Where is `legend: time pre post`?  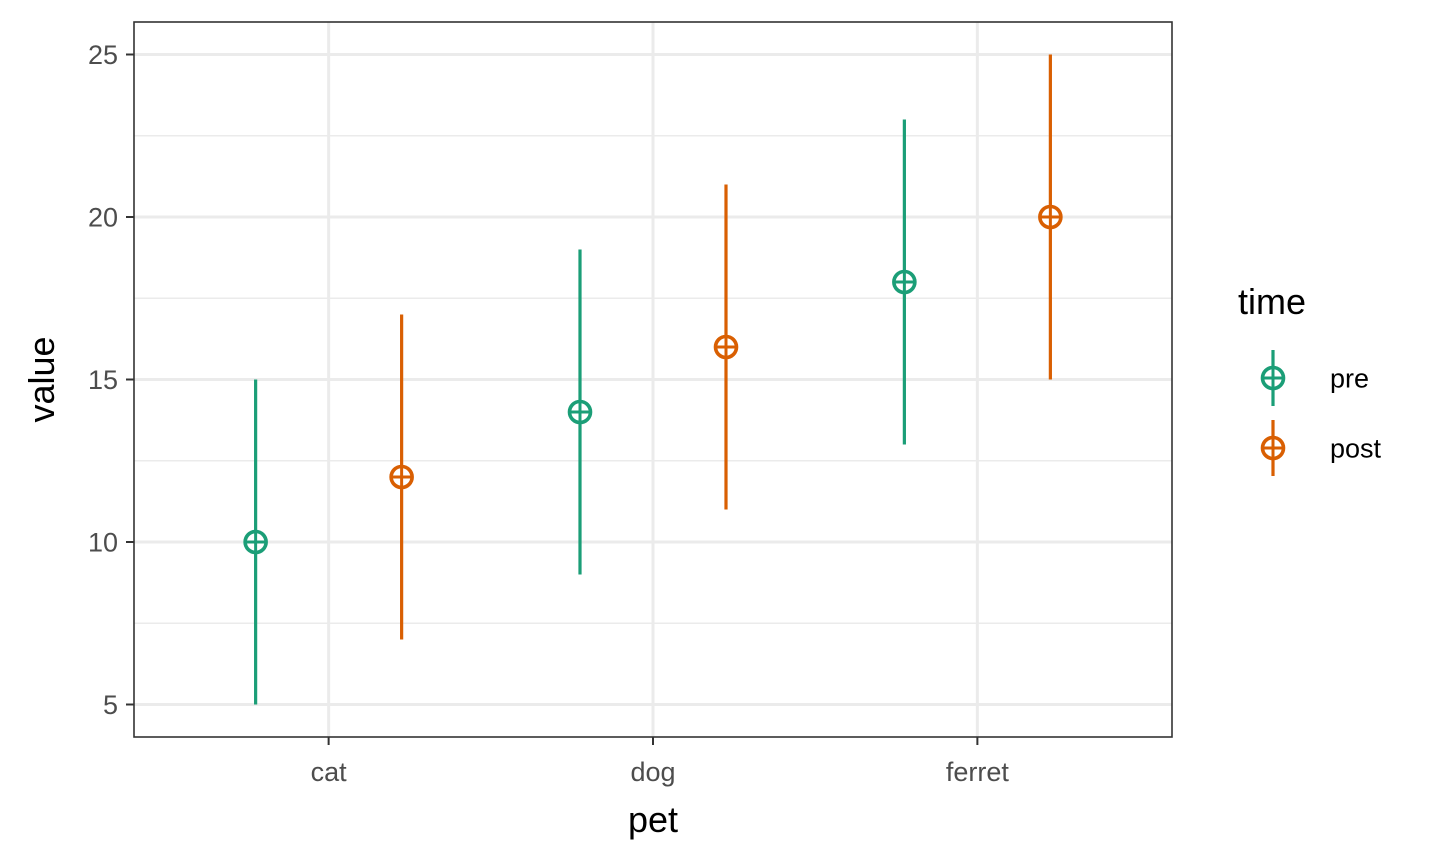
legend: time pre post is located at coordinates (1310, 378).